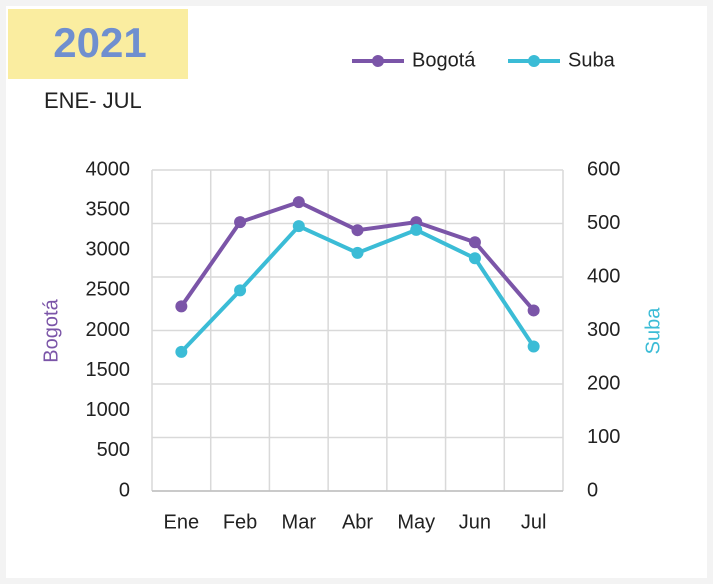 The width and height of the screenshot is (713, 584). What do you see at coordinates (534, 522) in the screenshot?
I see `x-tick-label: Jul` at bounding box center [534, 522].